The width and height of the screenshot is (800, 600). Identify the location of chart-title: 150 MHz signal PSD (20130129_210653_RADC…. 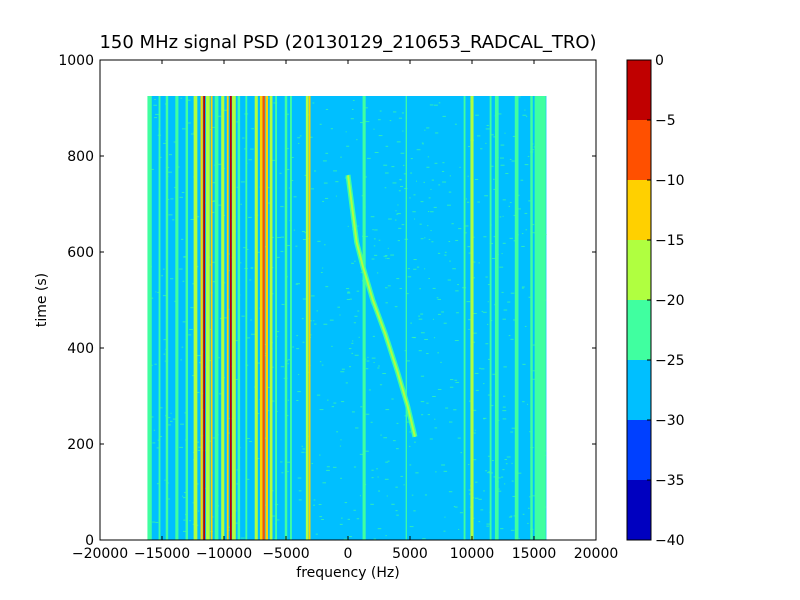
(347, 42).